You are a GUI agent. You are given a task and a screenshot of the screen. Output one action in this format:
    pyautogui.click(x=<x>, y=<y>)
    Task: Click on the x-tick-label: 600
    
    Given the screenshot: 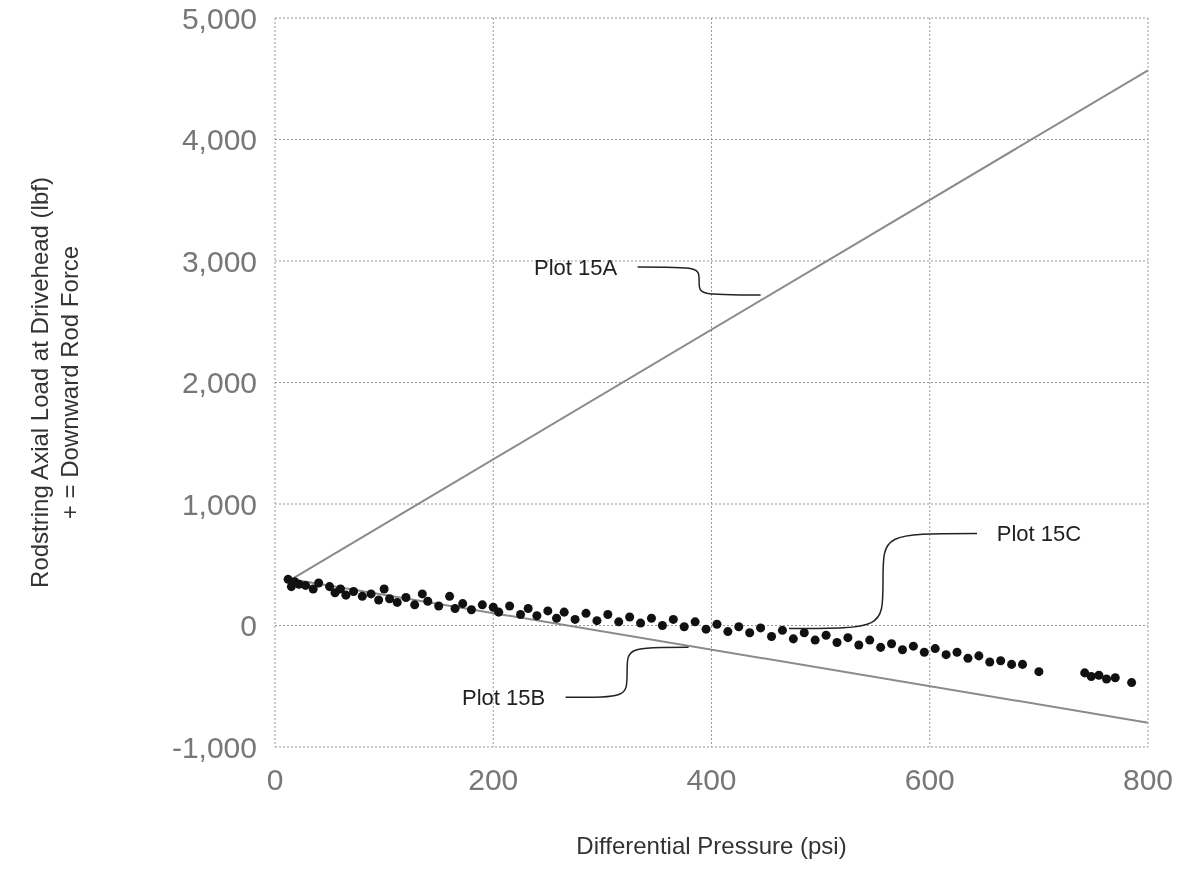 What is the action you would take?
    pyautogui.click(x=929, y=780)
    